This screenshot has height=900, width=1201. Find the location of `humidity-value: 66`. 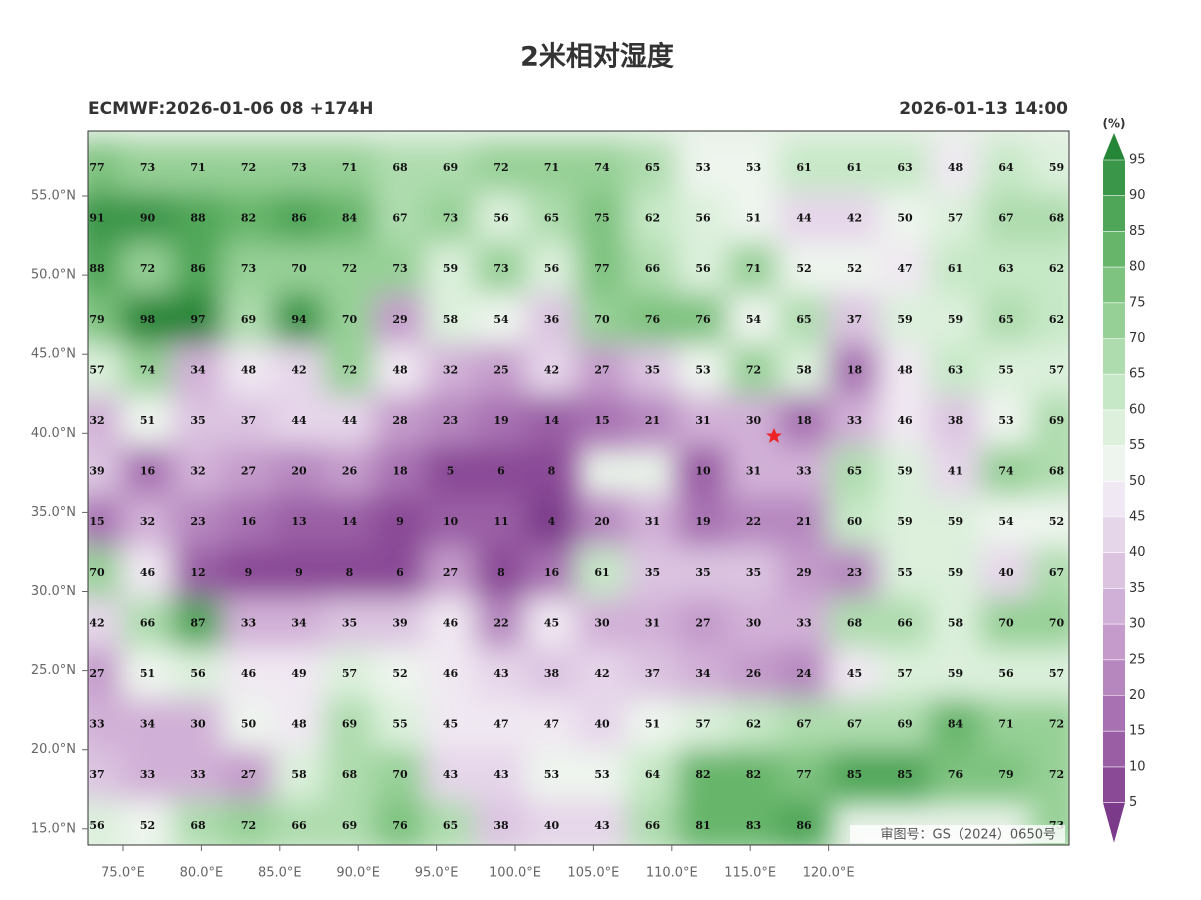

humidity-value: 66 is located at coordinates (148, 622).